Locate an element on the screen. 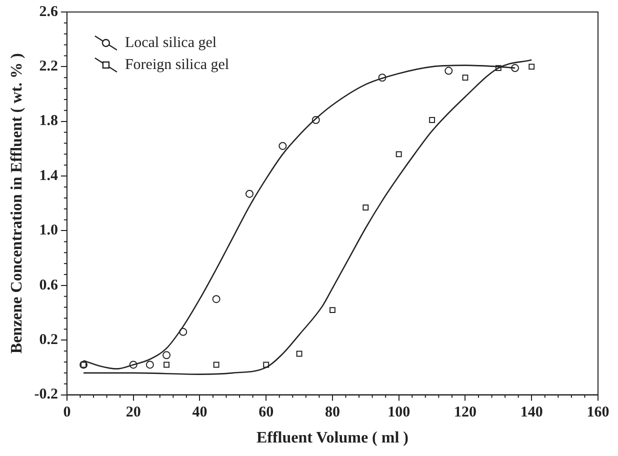 The width and height of the screenshot is (618, 456). x-tick-label: 20 is located at coordinates (133, 412).